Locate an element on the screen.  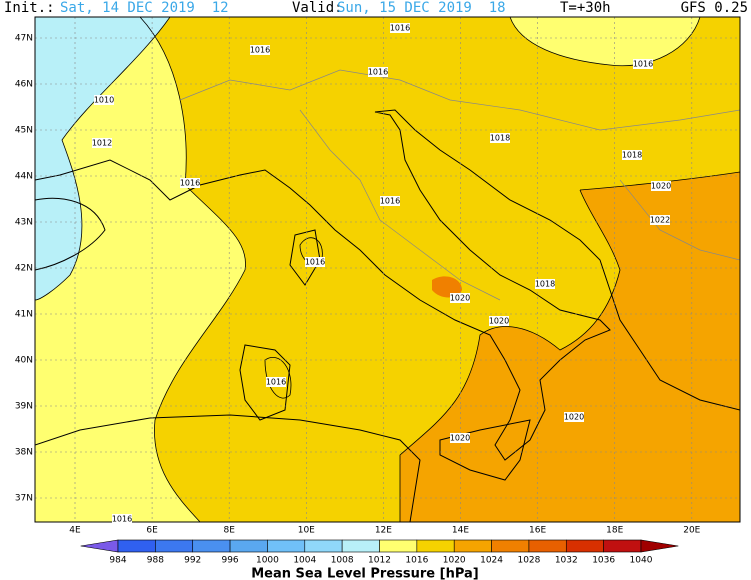
colorbar-title: Mean Sea Level Pressure [hPa] is located at coordinates (365, 573).